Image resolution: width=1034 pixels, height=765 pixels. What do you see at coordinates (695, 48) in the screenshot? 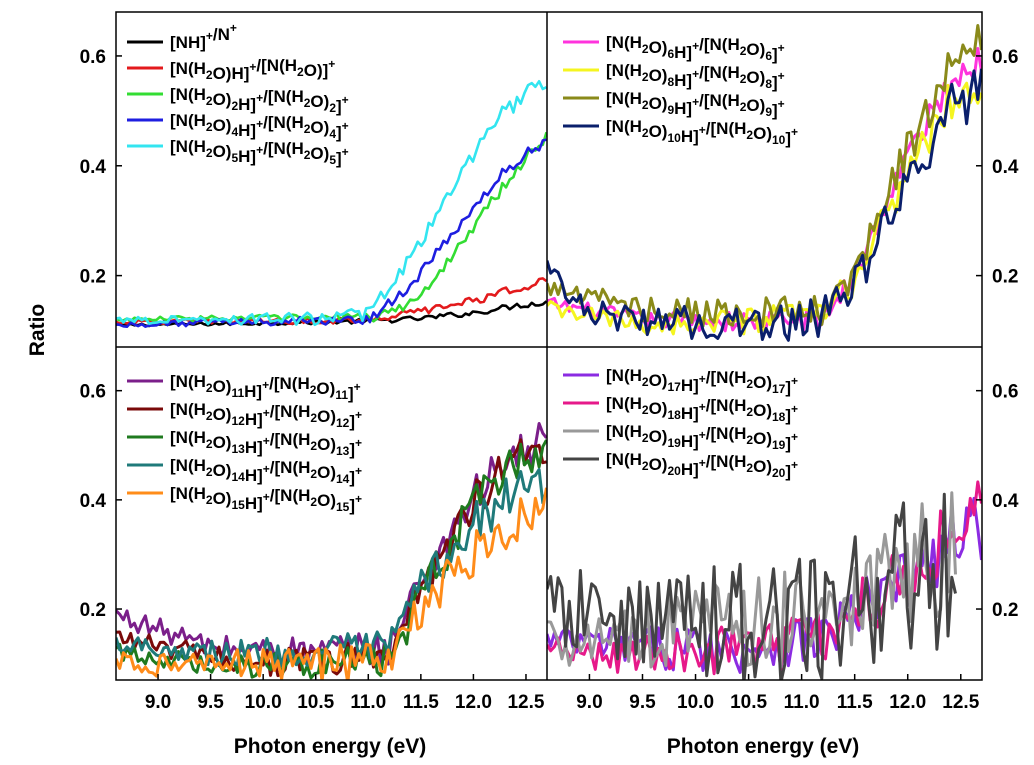
I see `legend-label-top-right-1: [N(H2O)6H]+/[N(H2O)6]+` at bounding box center [695, 48].